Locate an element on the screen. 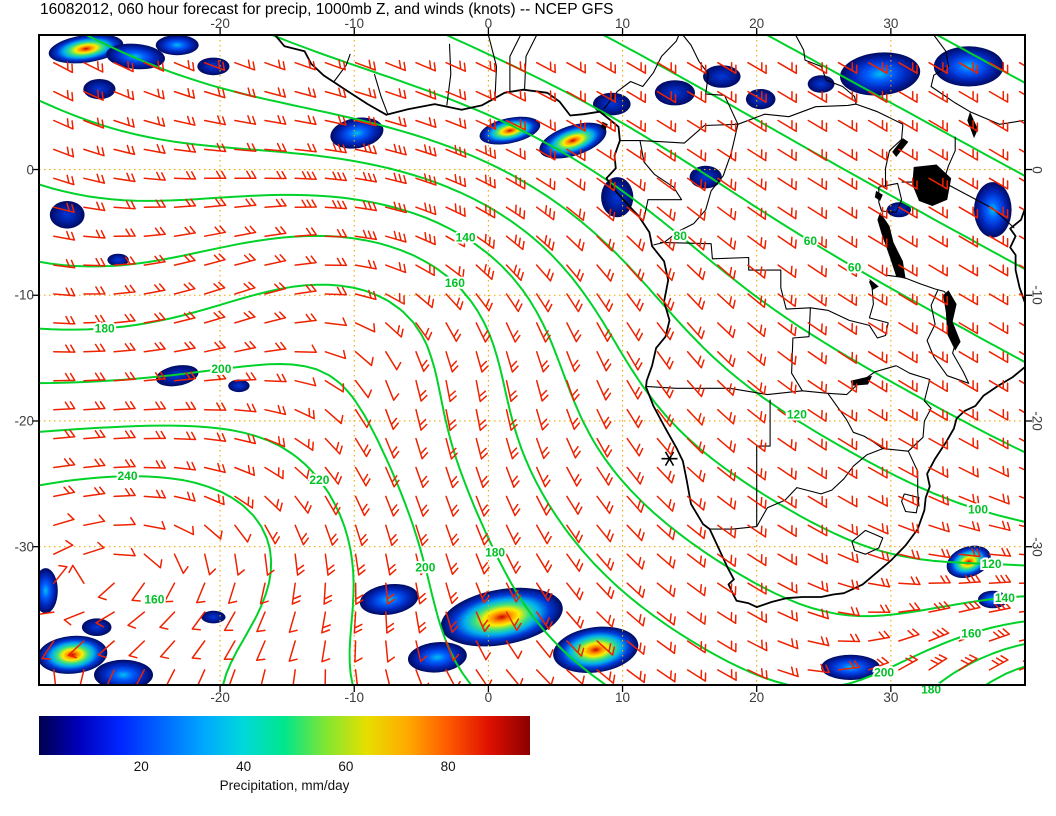  contour-label: 80 is located at coordinates (681, 236).